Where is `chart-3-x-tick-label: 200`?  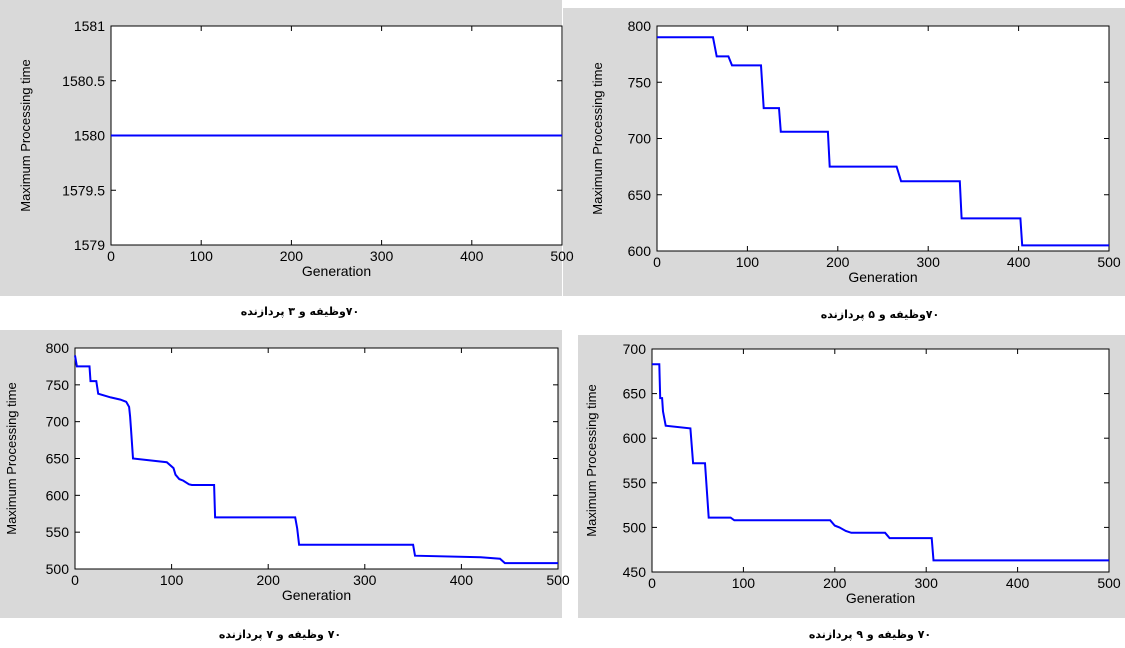 chart-3-x-tick-label: 200 is located at coordinates (269, 580).